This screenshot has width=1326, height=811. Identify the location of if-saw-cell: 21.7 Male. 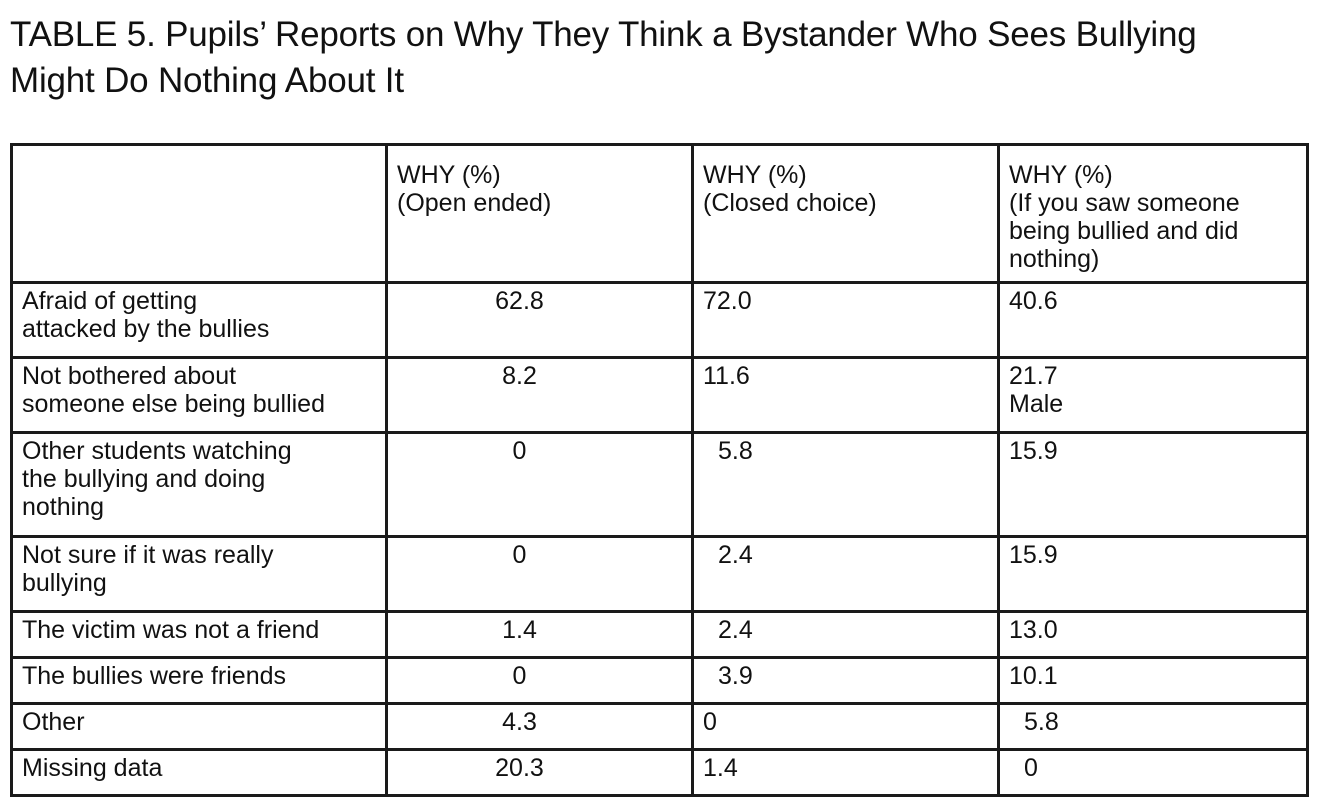
(1153, 395).